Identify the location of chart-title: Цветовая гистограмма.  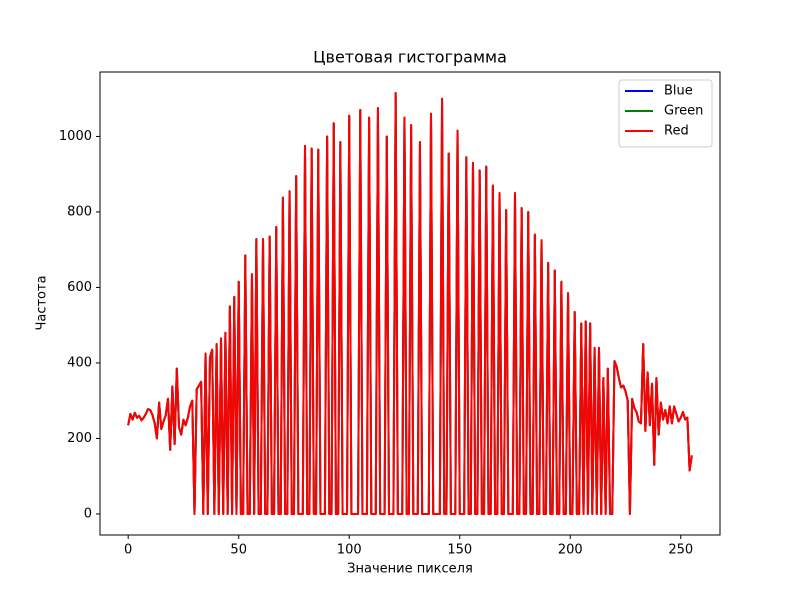
(410, 57).